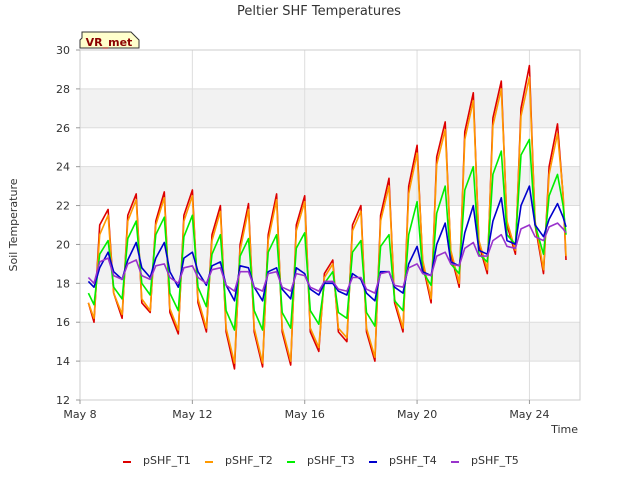  Describe the element at coordinates (63, 206) in the screenshot. I see `y-tick-label: 22` at that location.